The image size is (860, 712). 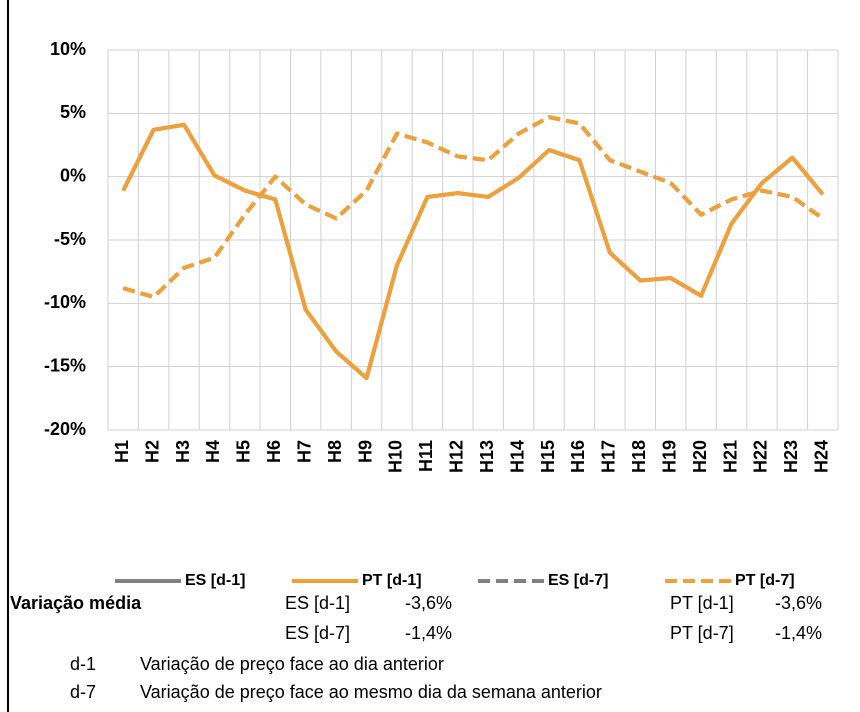 I want to click on y-tick-label: 10%, so click(x=68, y=49).